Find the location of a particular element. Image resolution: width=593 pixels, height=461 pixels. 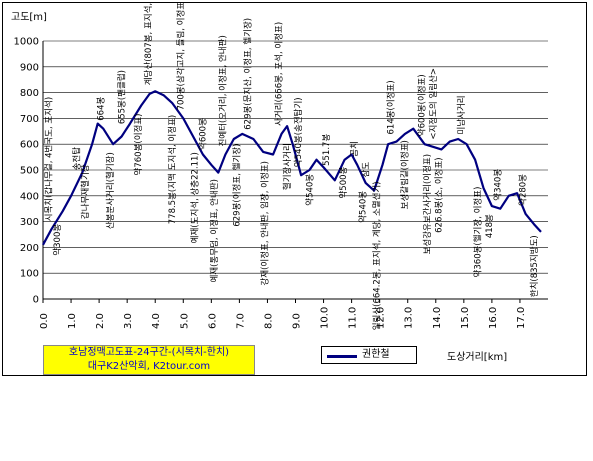

annotation-label: 약760봉(이정표) is located at coordinates (138, 145).